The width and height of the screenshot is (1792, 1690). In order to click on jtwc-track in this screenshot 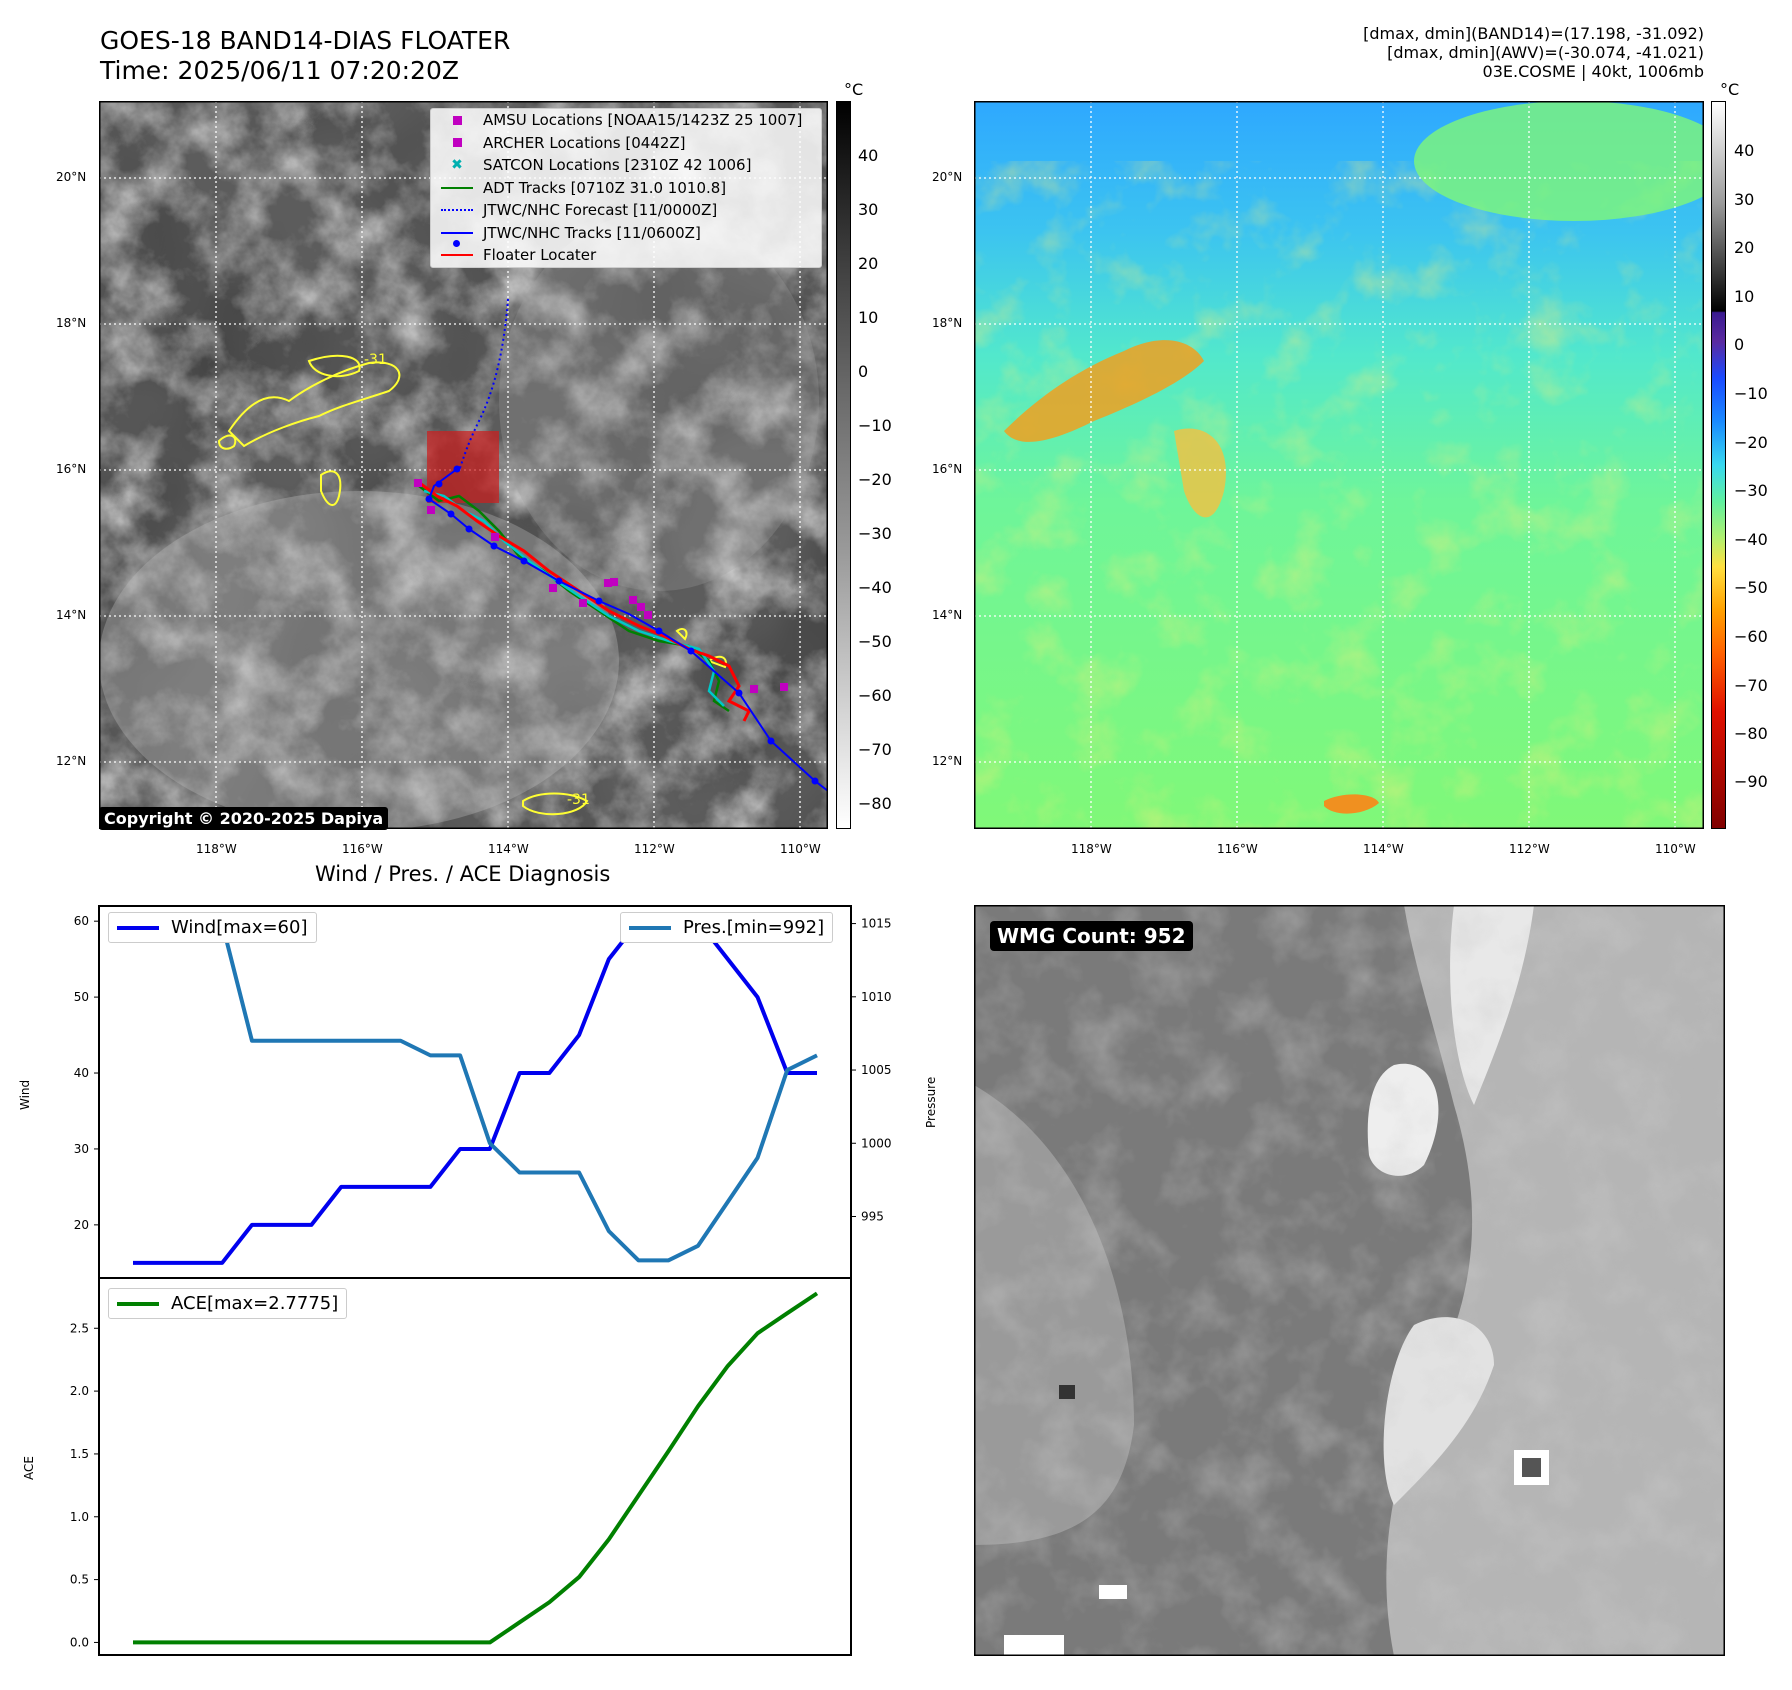, I will do `click(626, 628)`.